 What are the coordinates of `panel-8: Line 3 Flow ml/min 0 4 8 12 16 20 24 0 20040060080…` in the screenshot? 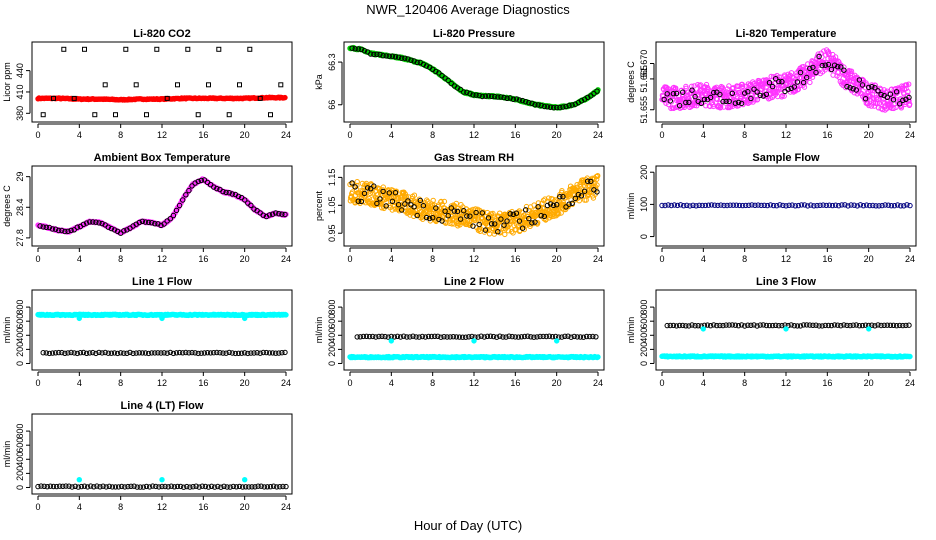 It's located at (771, 332).